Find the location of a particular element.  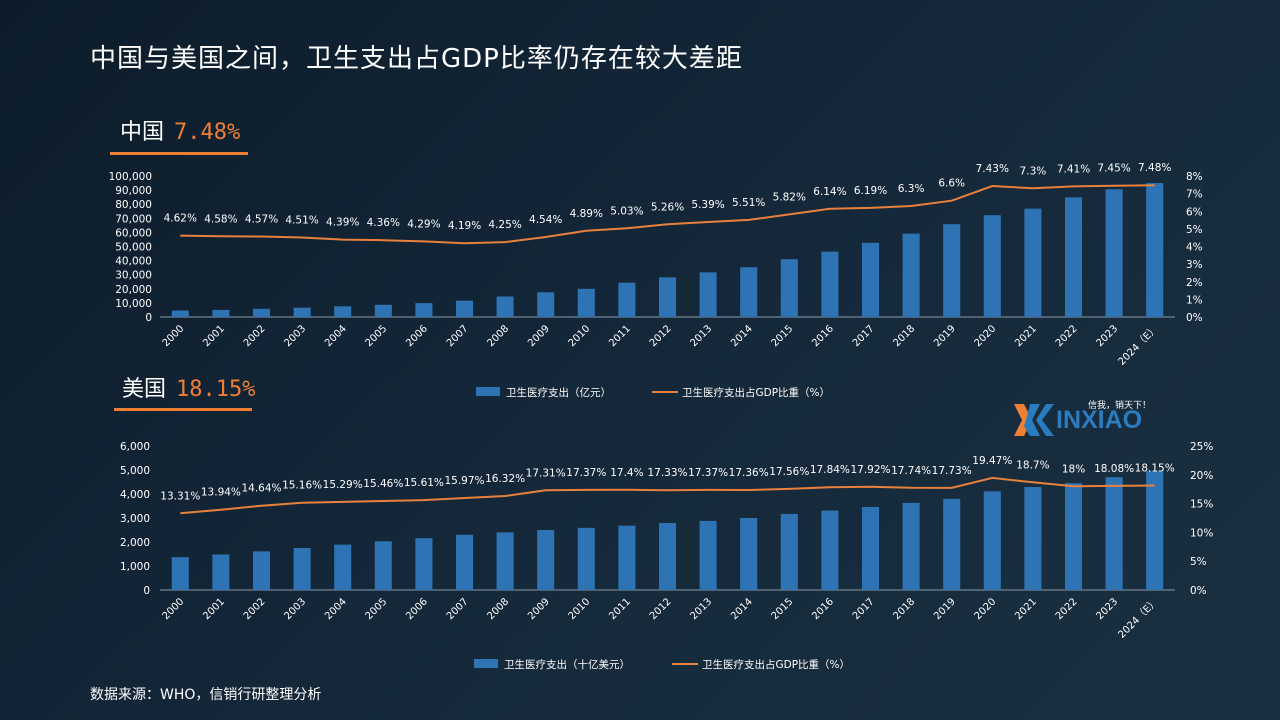

usa-y-tick-label: 6,000 is located at coordinates (135, 447).